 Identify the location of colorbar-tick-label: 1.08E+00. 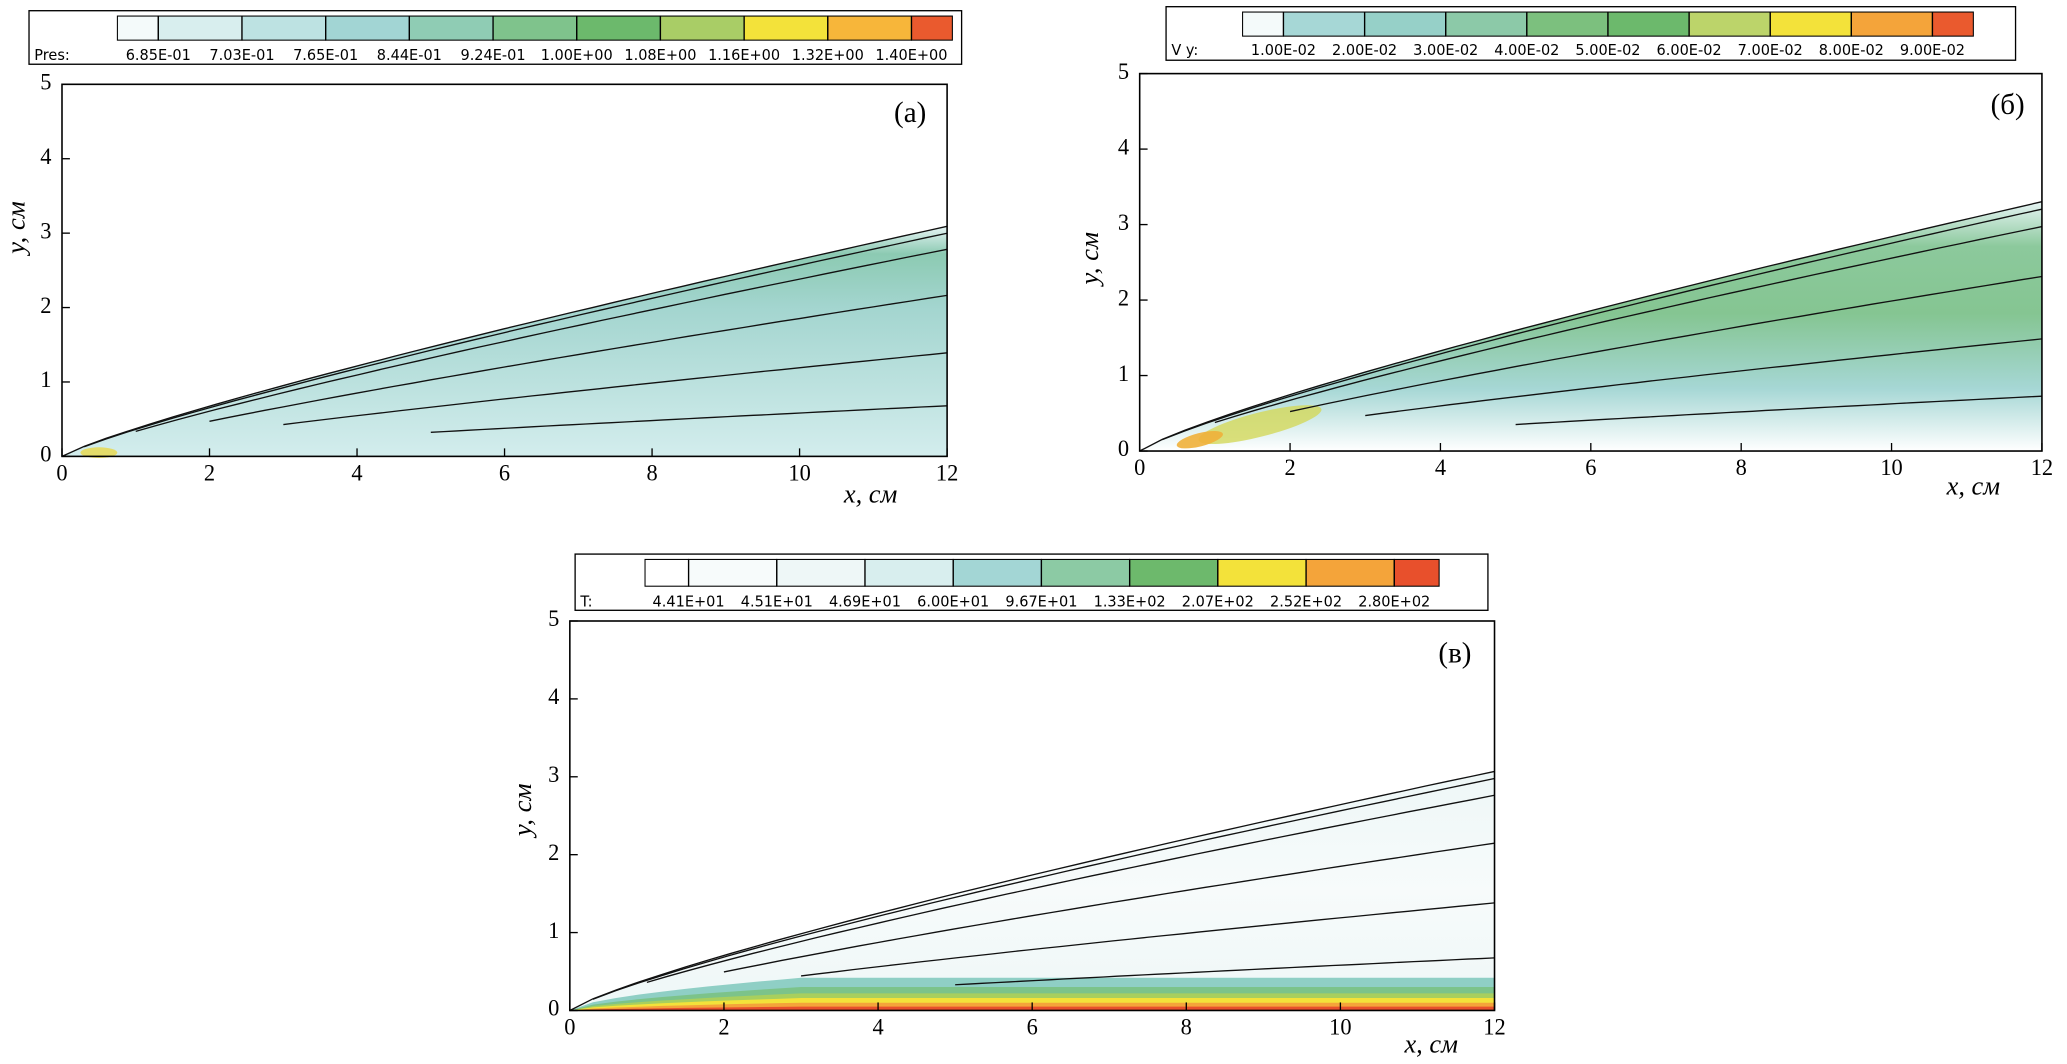
(660, 55).